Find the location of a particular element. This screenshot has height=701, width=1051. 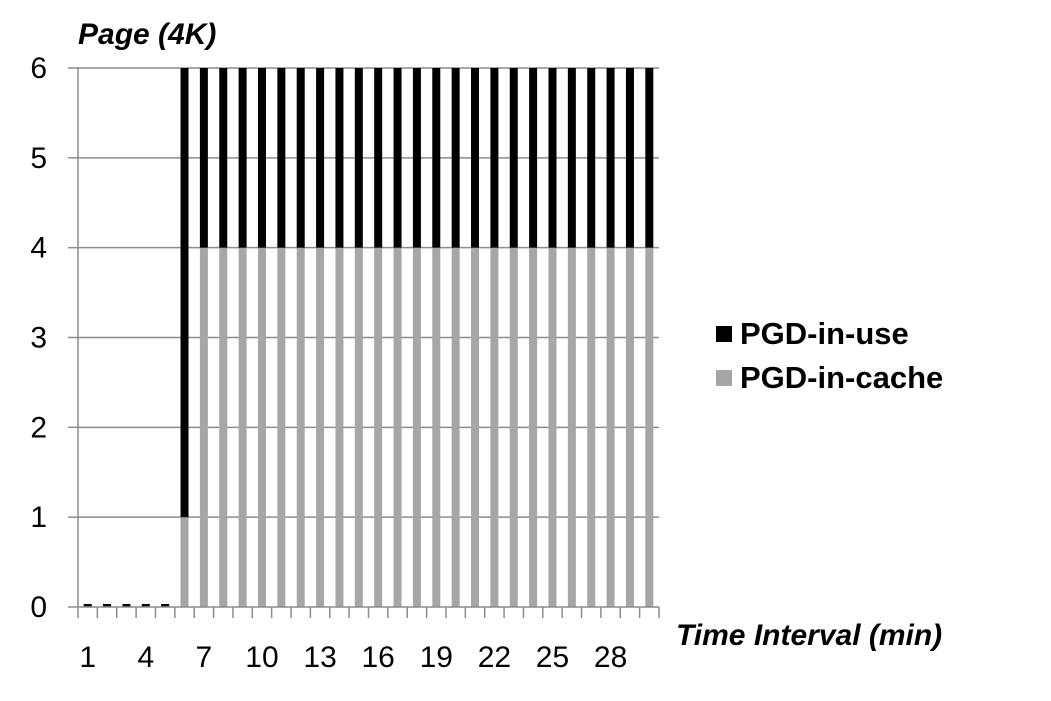

legend-item-pgd-in-cache: PGD-in-cache is located at coordinates (829, 378).